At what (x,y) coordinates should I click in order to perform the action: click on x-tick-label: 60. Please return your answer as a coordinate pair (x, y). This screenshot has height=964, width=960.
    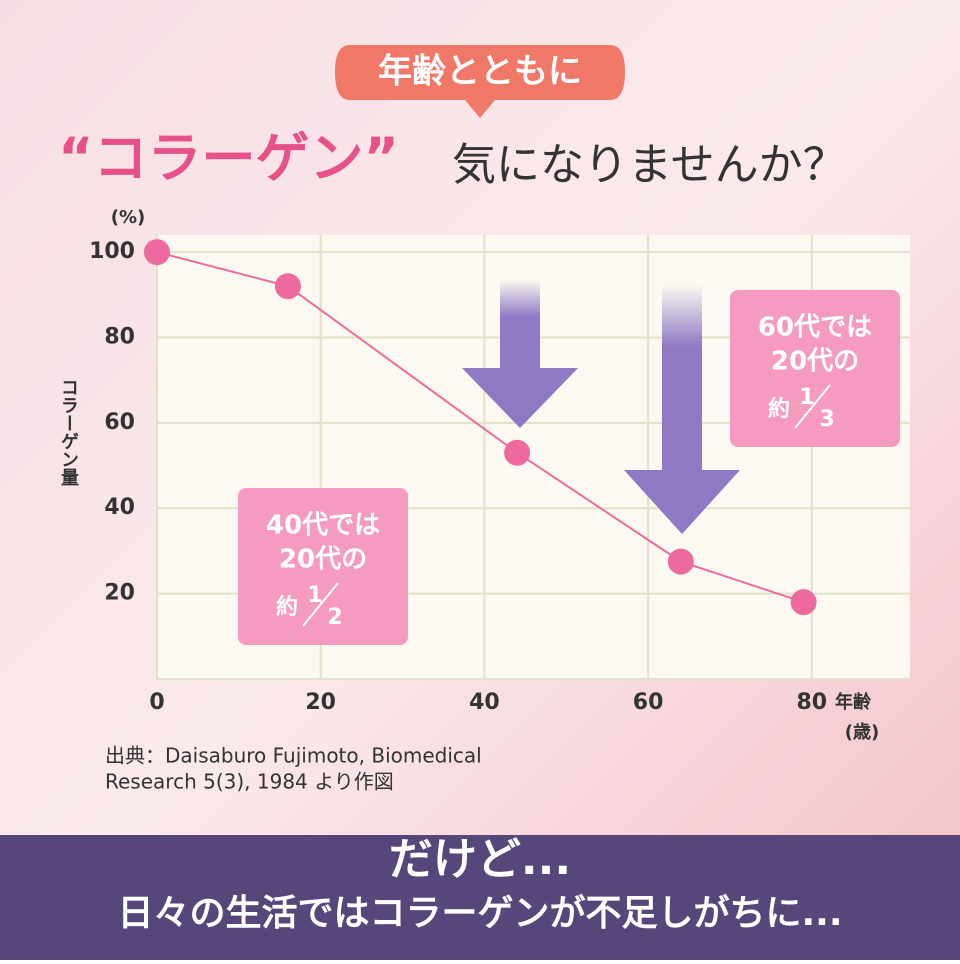
    Looking at the image, I should click on (648, 702).